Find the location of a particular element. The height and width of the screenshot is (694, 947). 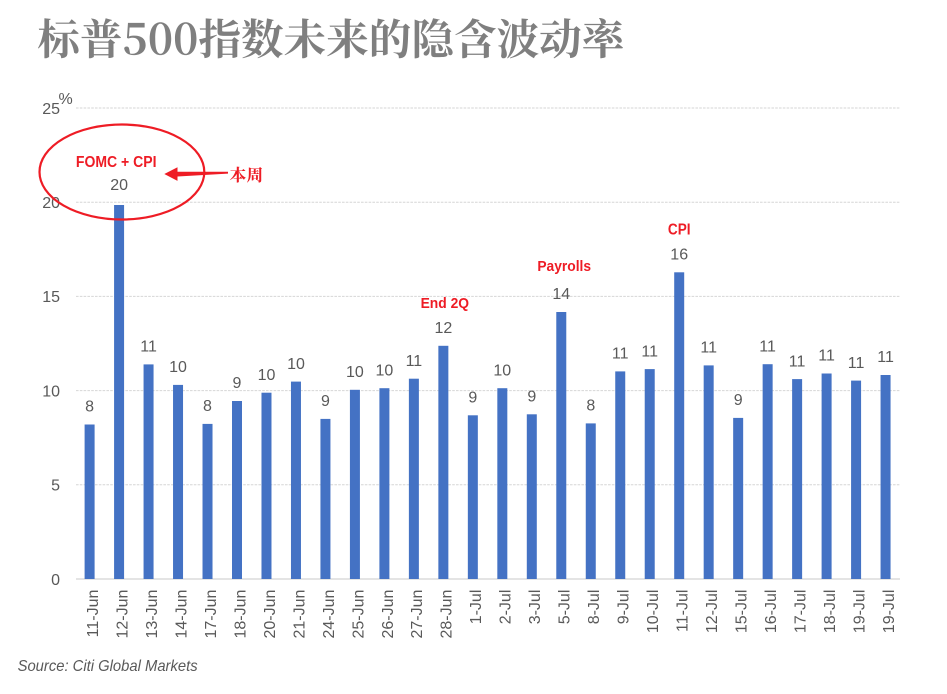

svg-text: 21-Jun is located at coordinates (299, 614).